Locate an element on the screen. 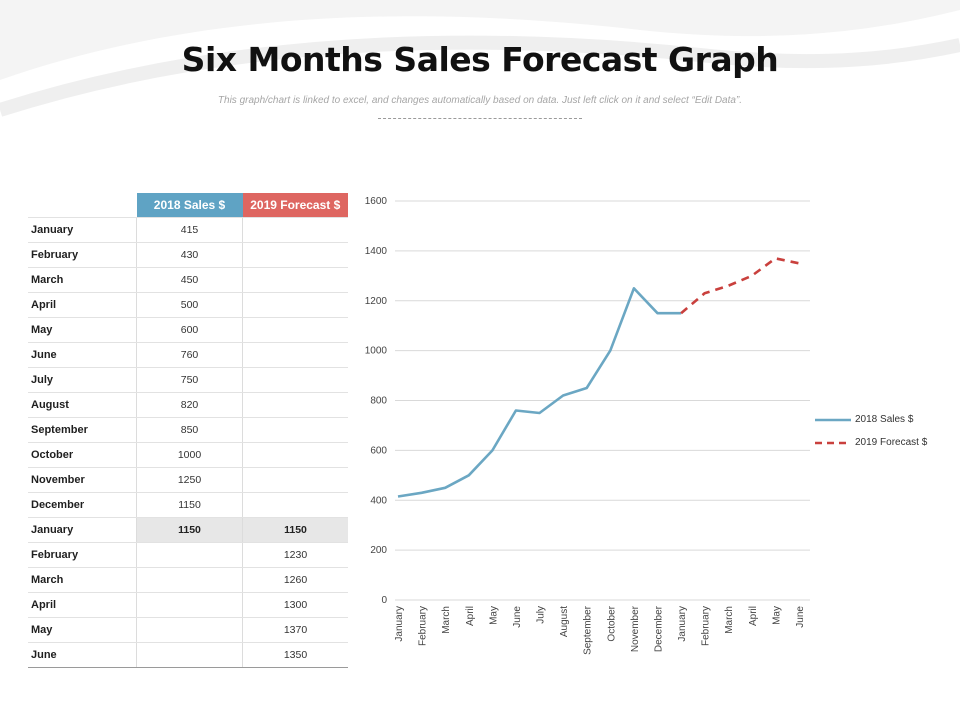 The height and width of the screenshot is (720, 960). legend-item-2018-sales: 2018 Sales $ is located at coordinates (871, 419).